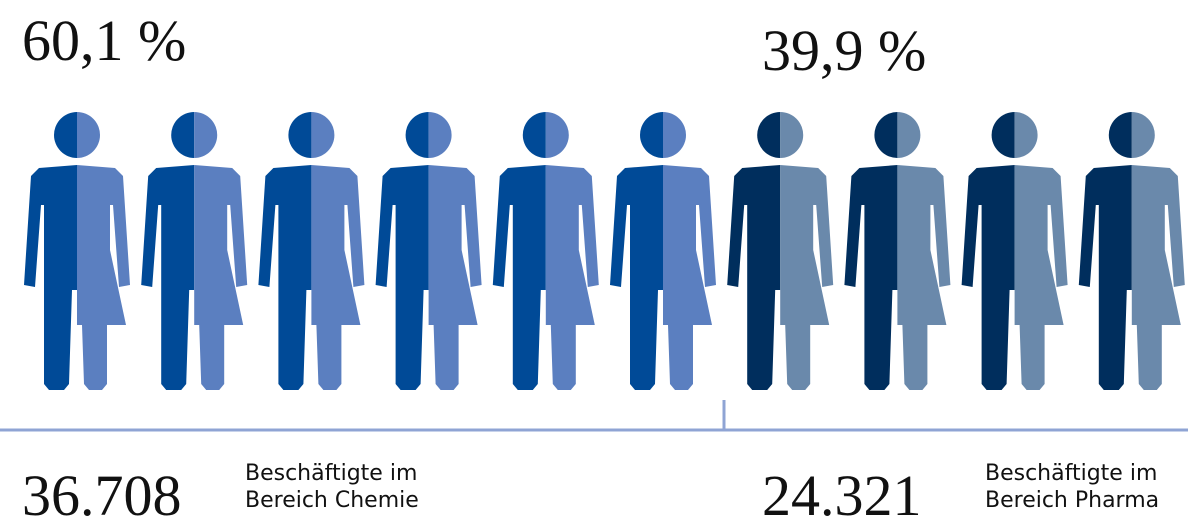  What do you see at coordinates (104, 40) in the screenshot?
I see `left-percent: 60,1 %` at bounding box center [104, 40].